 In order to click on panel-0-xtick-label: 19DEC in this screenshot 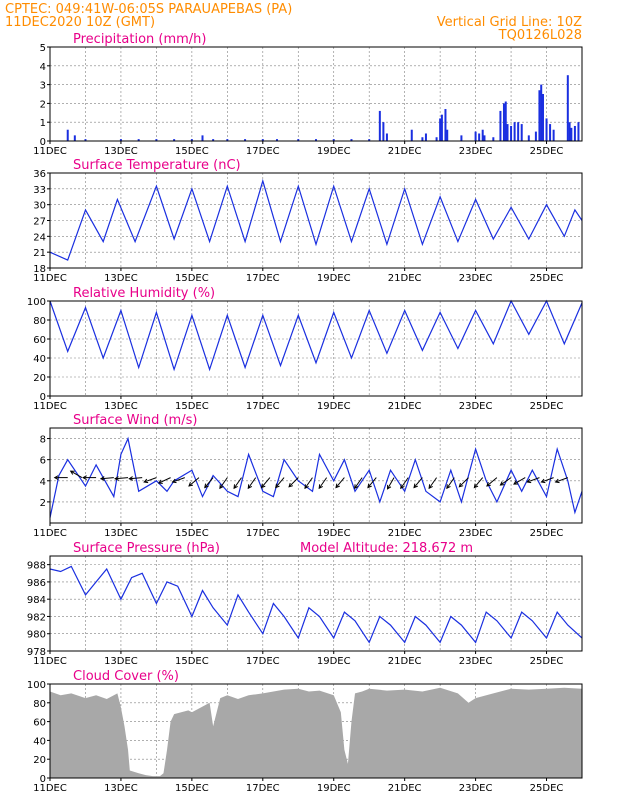, I will do `click(334, 151)`.